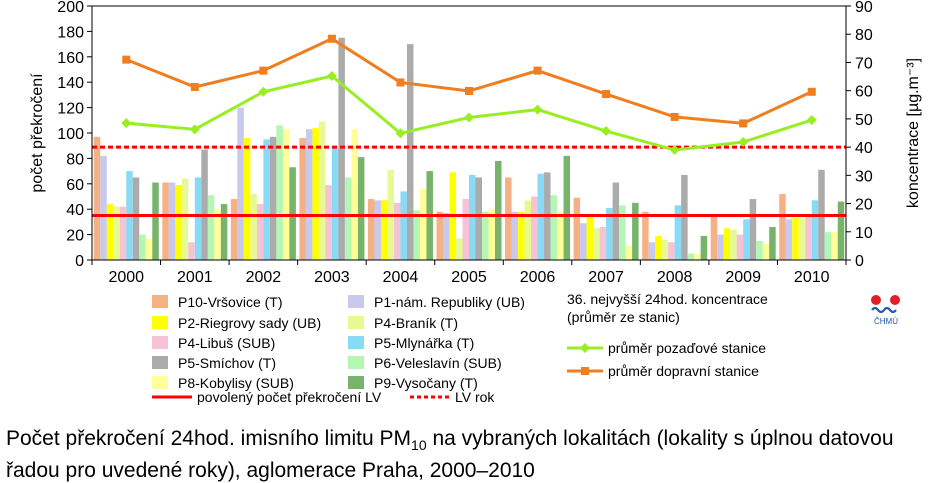  I want to click on legend-label-9: P8-Kobylisy (SUB), so click(236, 383).